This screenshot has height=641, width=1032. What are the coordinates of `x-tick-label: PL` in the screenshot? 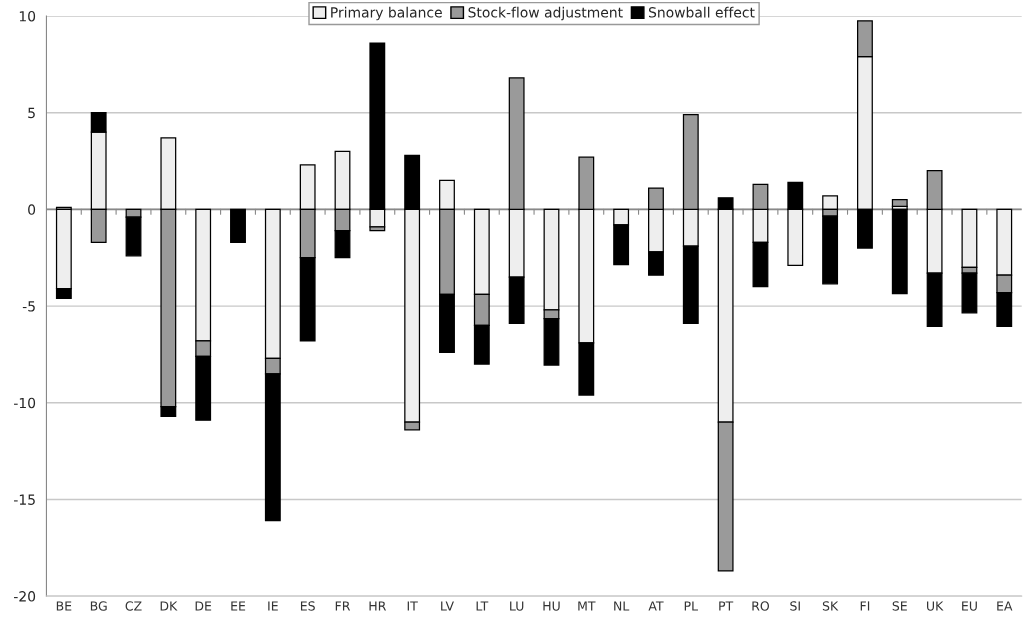 It's located at (691, 606).